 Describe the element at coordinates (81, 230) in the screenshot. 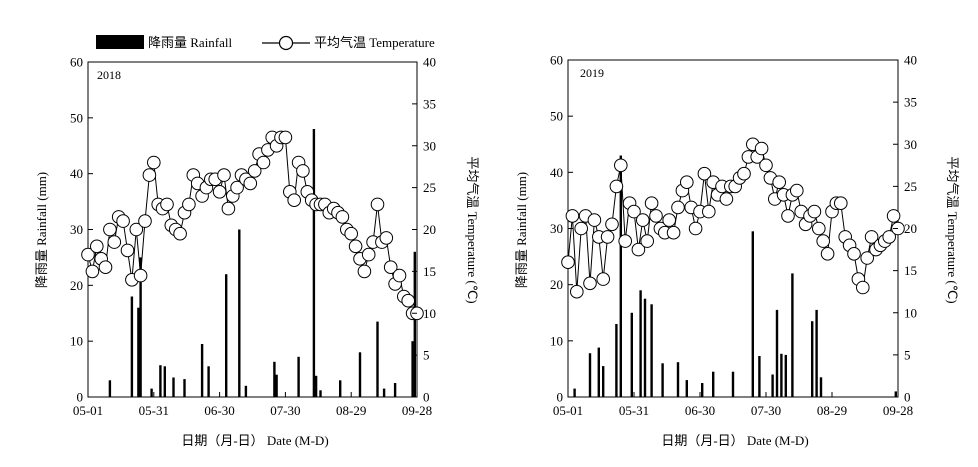

I see `left-y-axis: 0 10 20 30 40 50 60` at that location.